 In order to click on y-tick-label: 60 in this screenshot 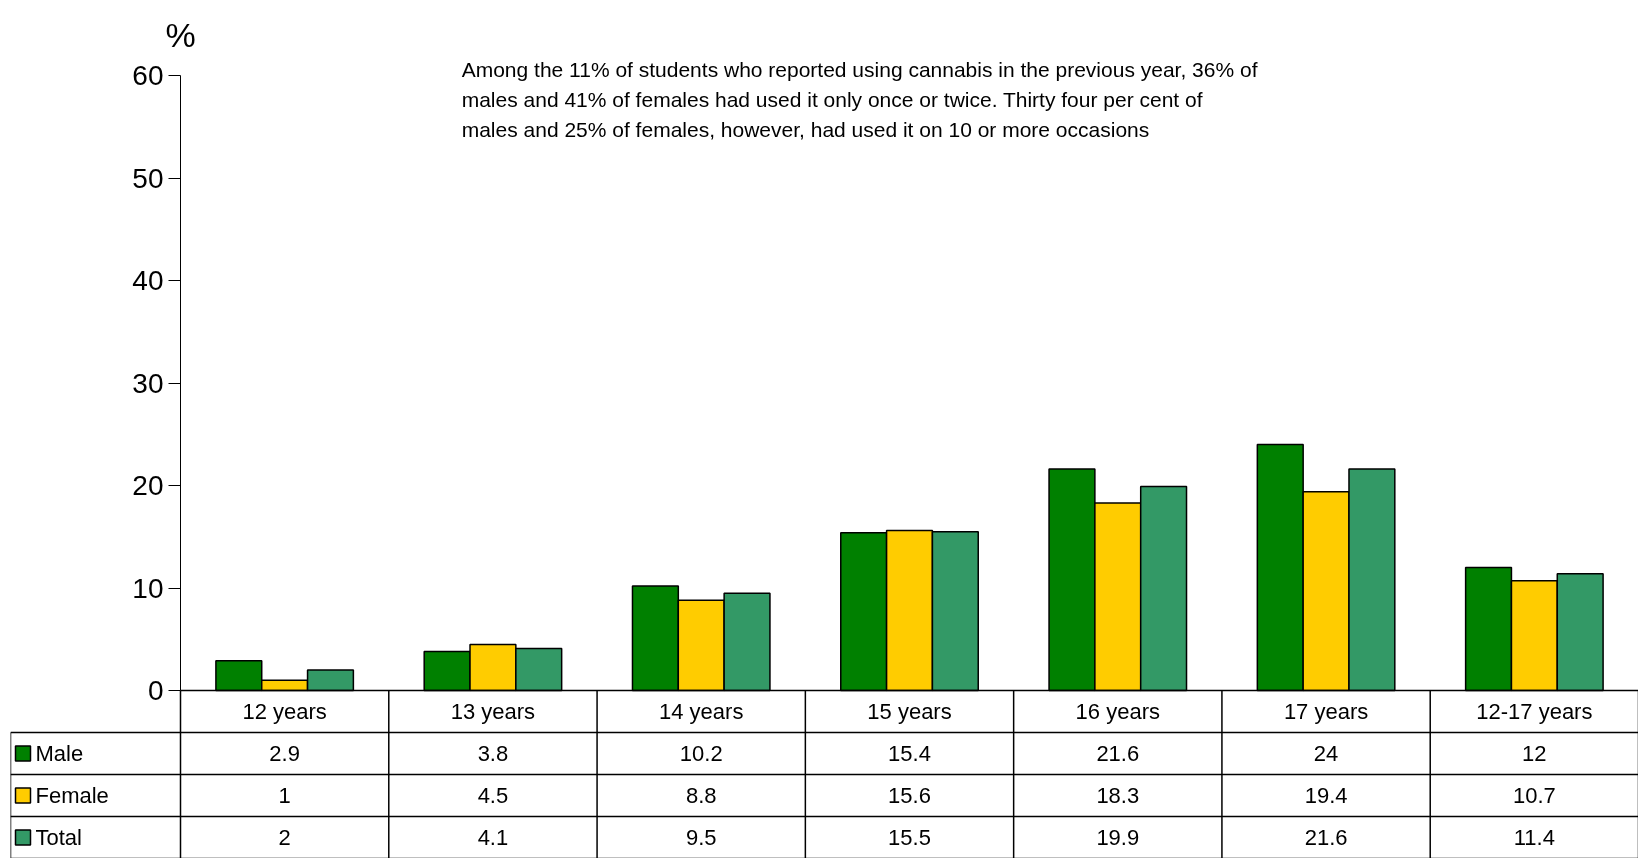, I will do `click(148, 75)`.